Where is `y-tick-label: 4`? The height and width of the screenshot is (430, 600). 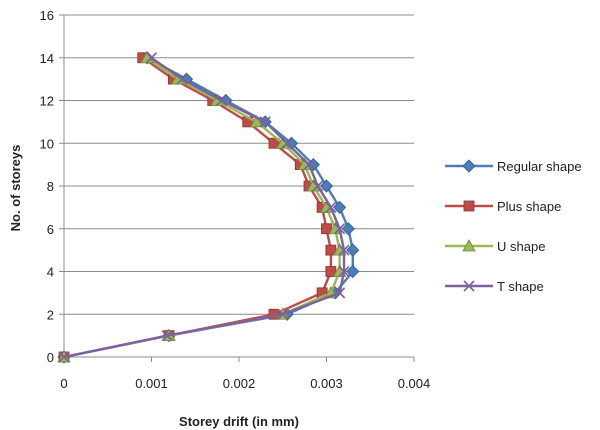
y-tick-label: 4 is located at coordinates (50, 272).